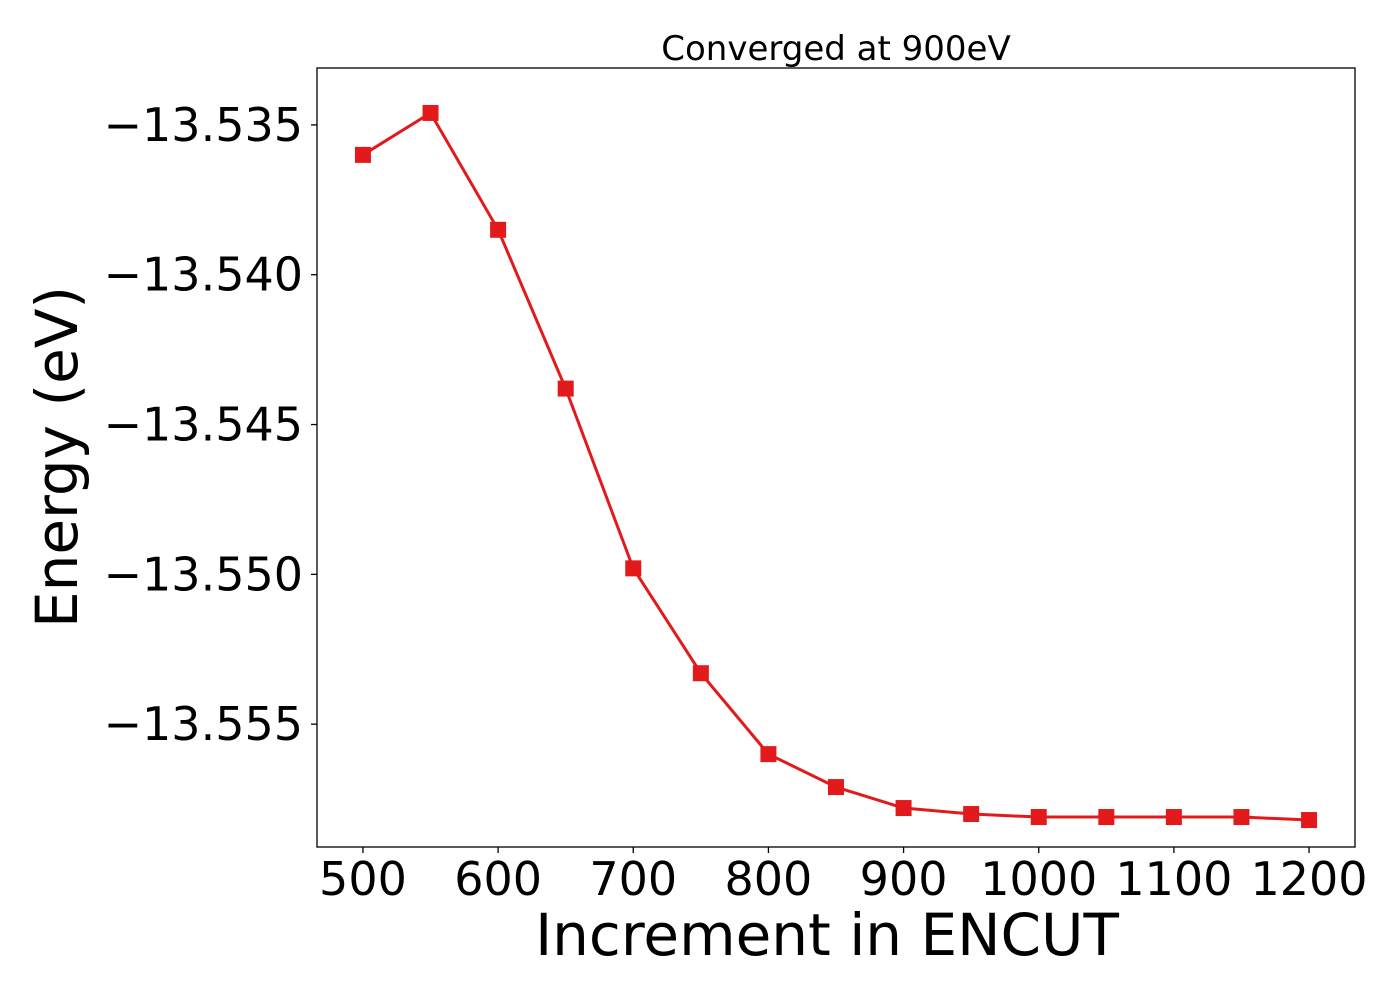 The width and height of the screenshot is (1400, 1000). What do you see at coordinates (57, 457) in the screenshot?
I see `y-axis-label: Energy (eV)` at bounding box center [57, 457].